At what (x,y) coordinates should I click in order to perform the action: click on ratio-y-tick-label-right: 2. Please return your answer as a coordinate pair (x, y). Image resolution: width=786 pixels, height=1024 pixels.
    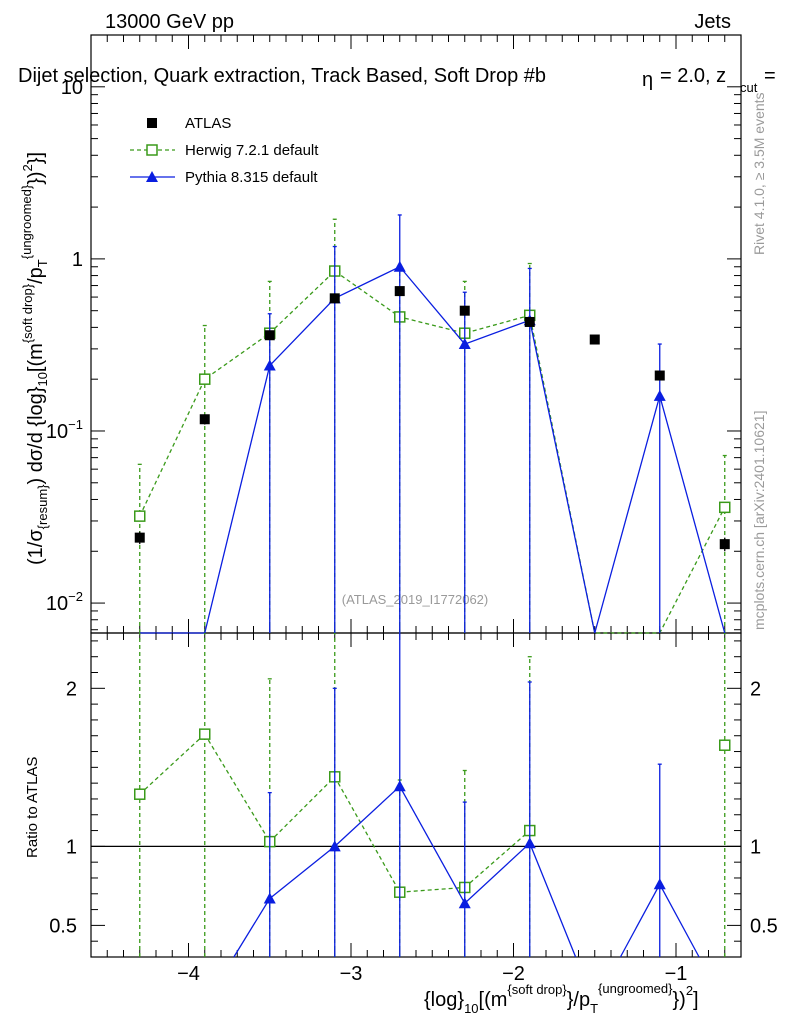
    Looking at the image, I should click on (755, 689).